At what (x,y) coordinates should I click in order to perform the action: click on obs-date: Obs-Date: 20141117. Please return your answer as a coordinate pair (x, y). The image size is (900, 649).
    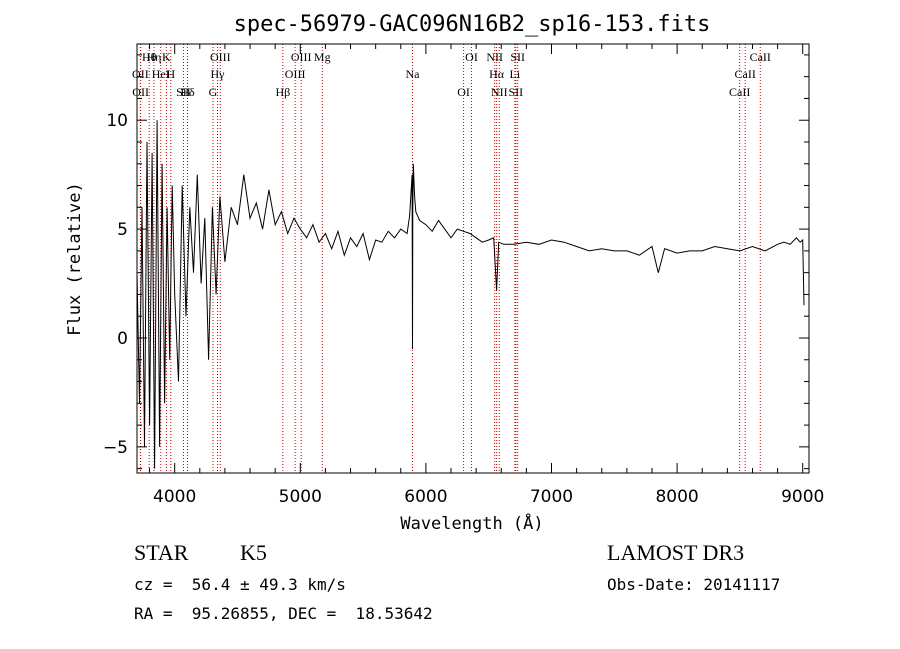
    Looking at the image, I should click on (694, 584).